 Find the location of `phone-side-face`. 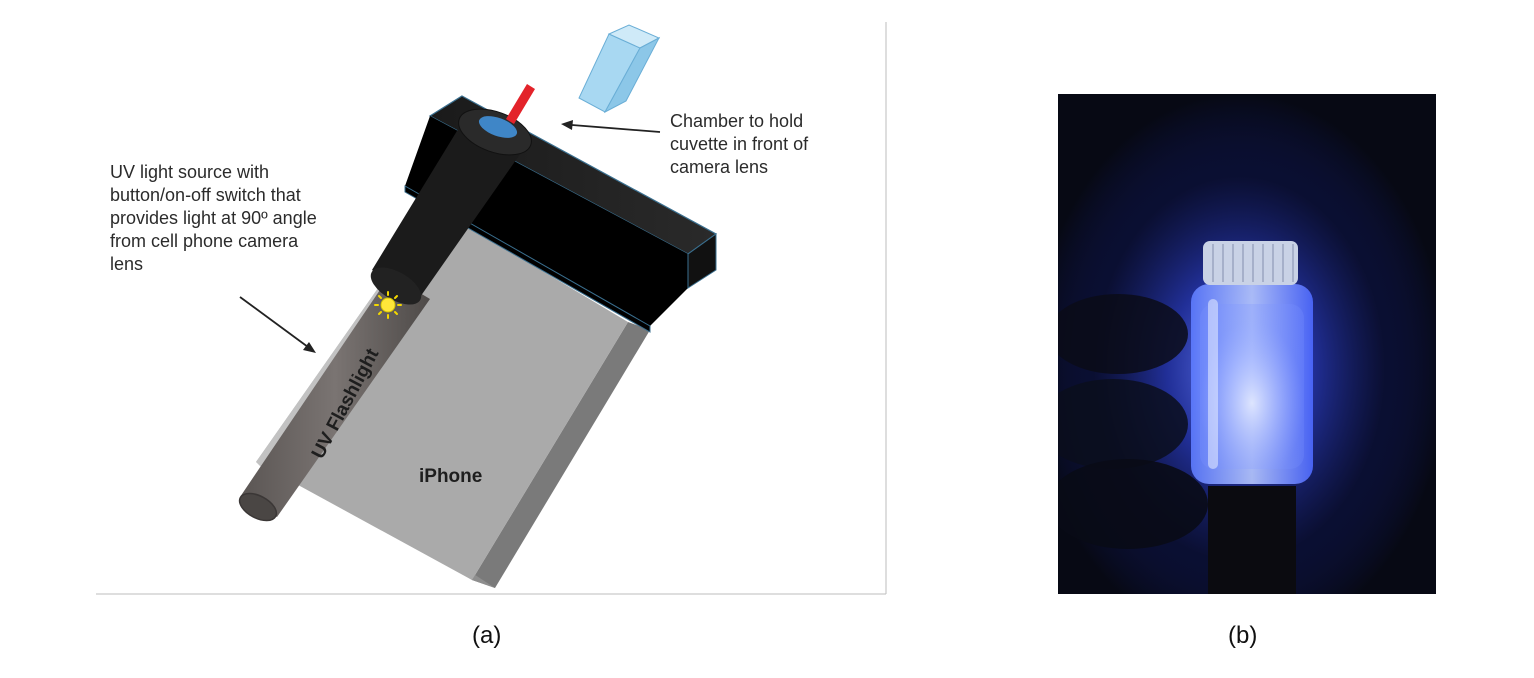

phone-side-face is located at coordinates (561, 455).